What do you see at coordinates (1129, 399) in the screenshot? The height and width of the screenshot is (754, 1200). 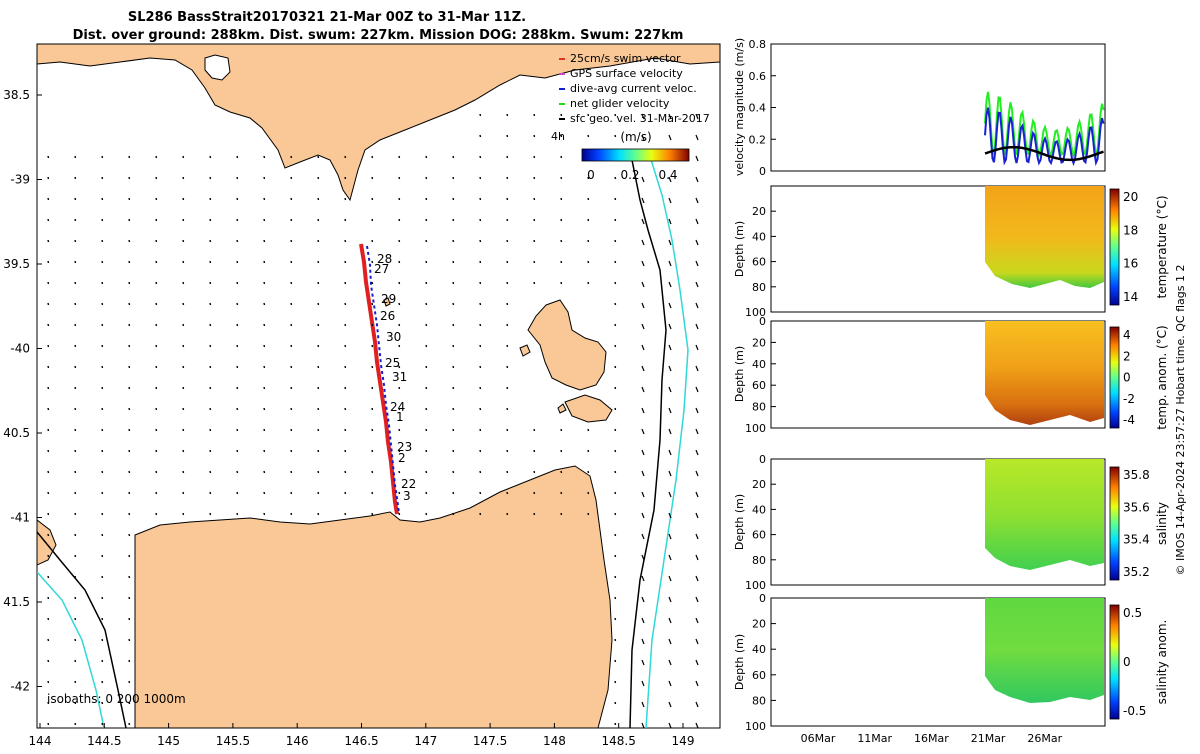 I see `colorbar-tick-label: -2` at bounding box center [1129, 399].